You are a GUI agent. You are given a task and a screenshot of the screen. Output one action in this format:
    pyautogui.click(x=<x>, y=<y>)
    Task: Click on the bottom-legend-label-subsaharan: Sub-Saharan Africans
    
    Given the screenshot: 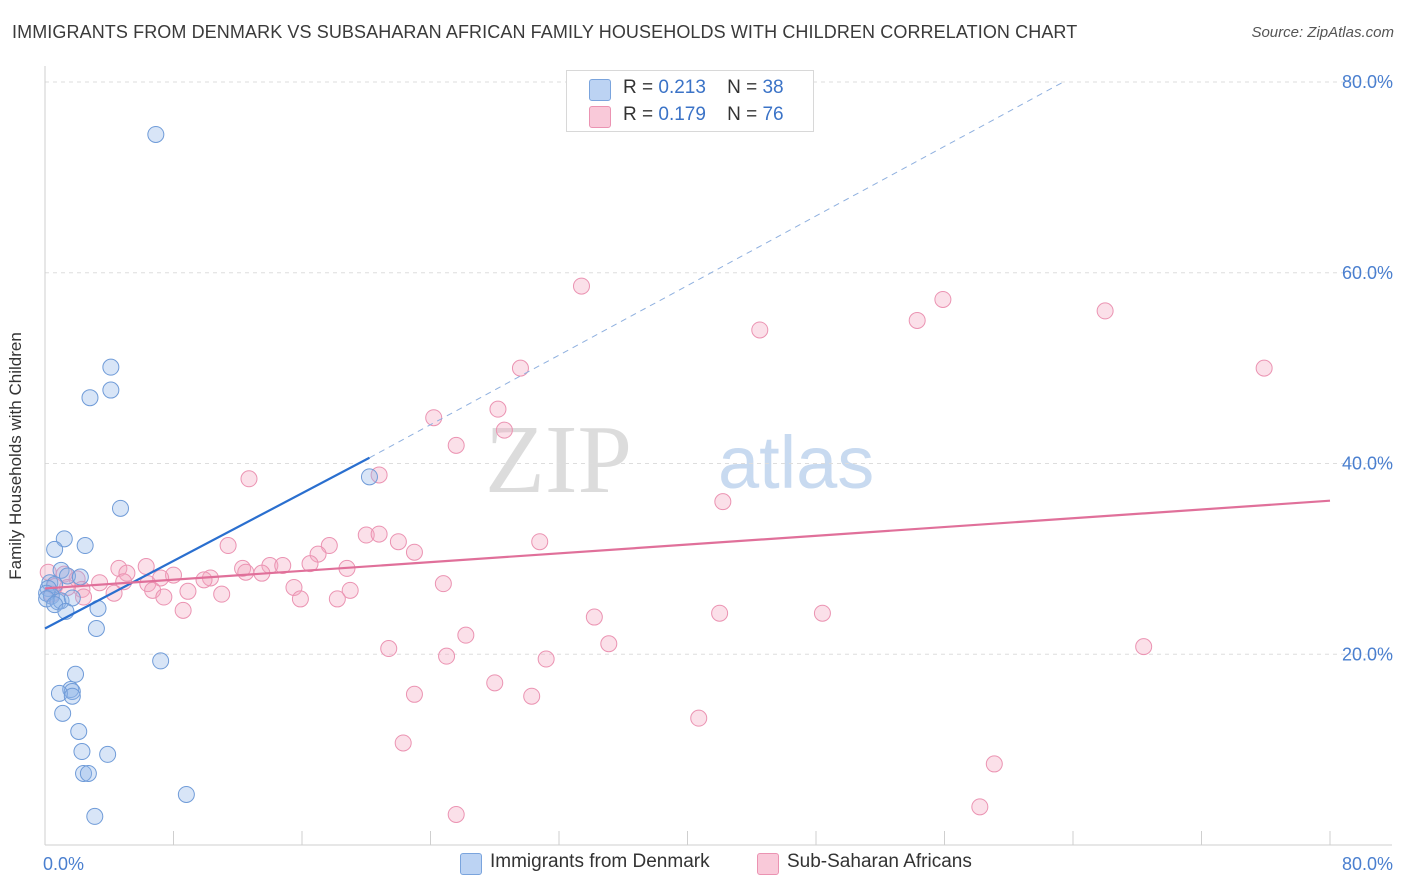 What is the action you would take?
    pyautogui.click(x=879, y=861)
    